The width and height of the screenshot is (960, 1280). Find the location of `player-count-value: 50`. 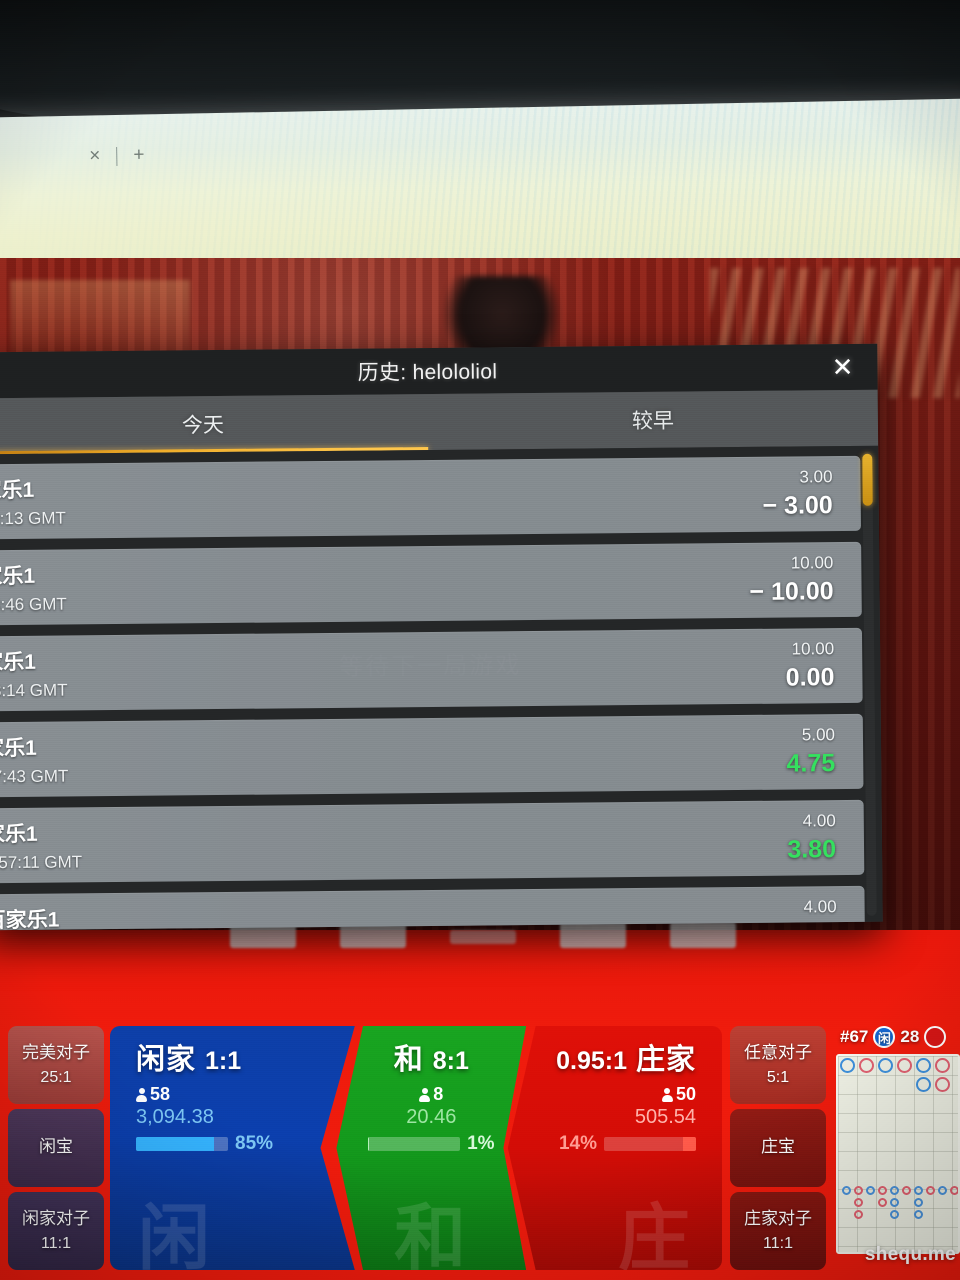

player-count-value: 50 is located at coordinates (685, 1094).